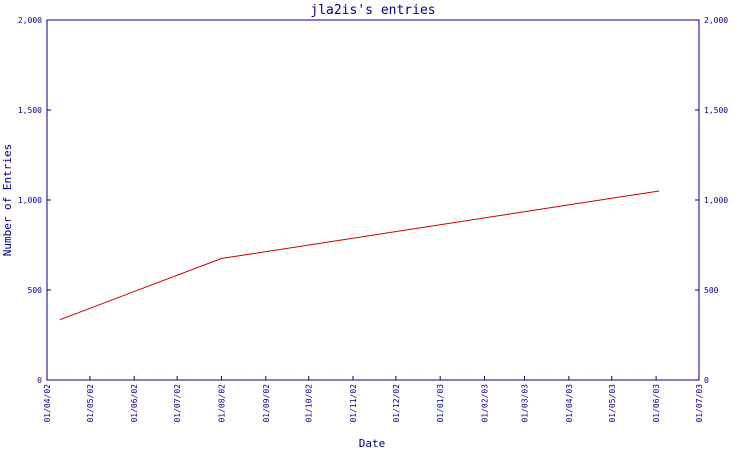 The image size is (750, 450). I want to click on x-tick-label: 01/04/03, so click(569, 403).